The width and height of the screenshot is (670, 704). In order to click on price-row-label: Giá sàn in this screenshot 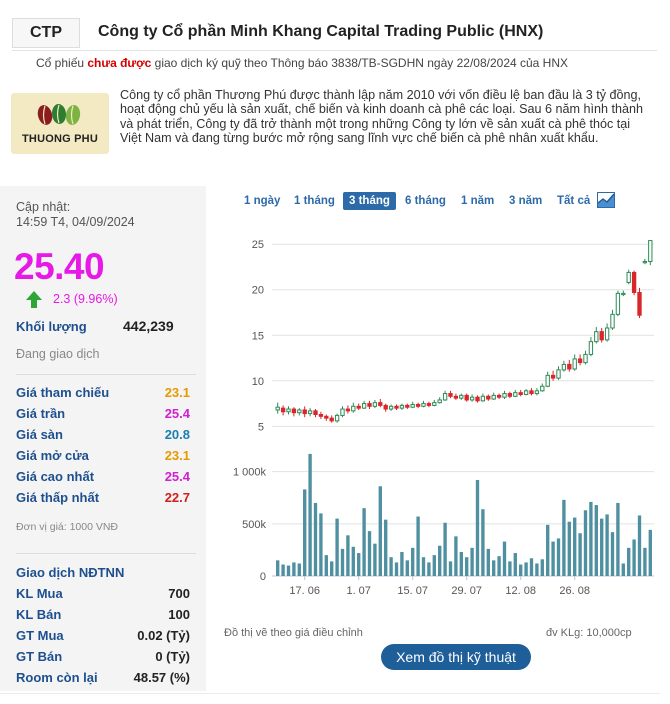, I will do `click(39, 434)`.